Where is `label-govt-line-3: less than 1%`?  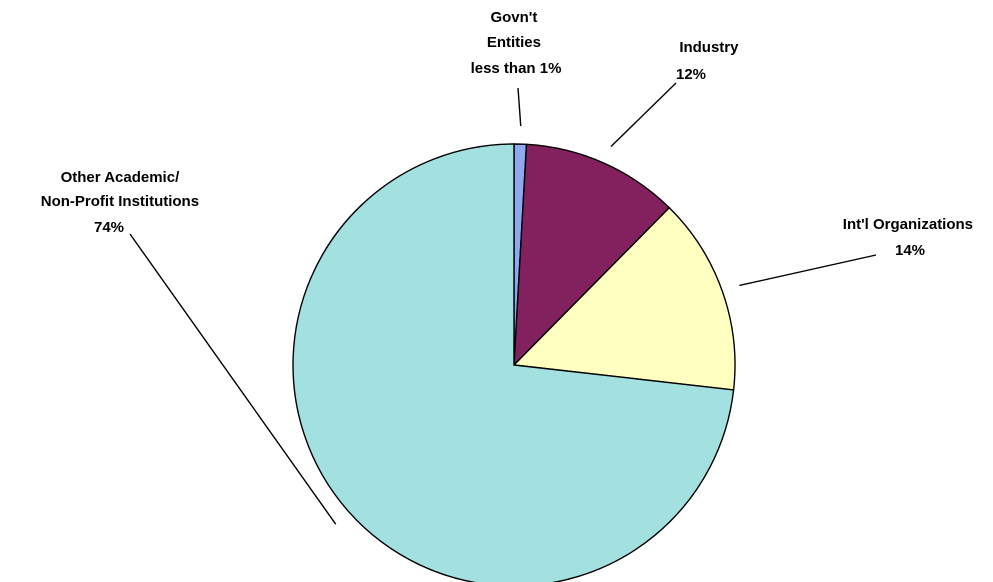 label-govt-line-3: less than 1% is located at coordinates (516, 68).